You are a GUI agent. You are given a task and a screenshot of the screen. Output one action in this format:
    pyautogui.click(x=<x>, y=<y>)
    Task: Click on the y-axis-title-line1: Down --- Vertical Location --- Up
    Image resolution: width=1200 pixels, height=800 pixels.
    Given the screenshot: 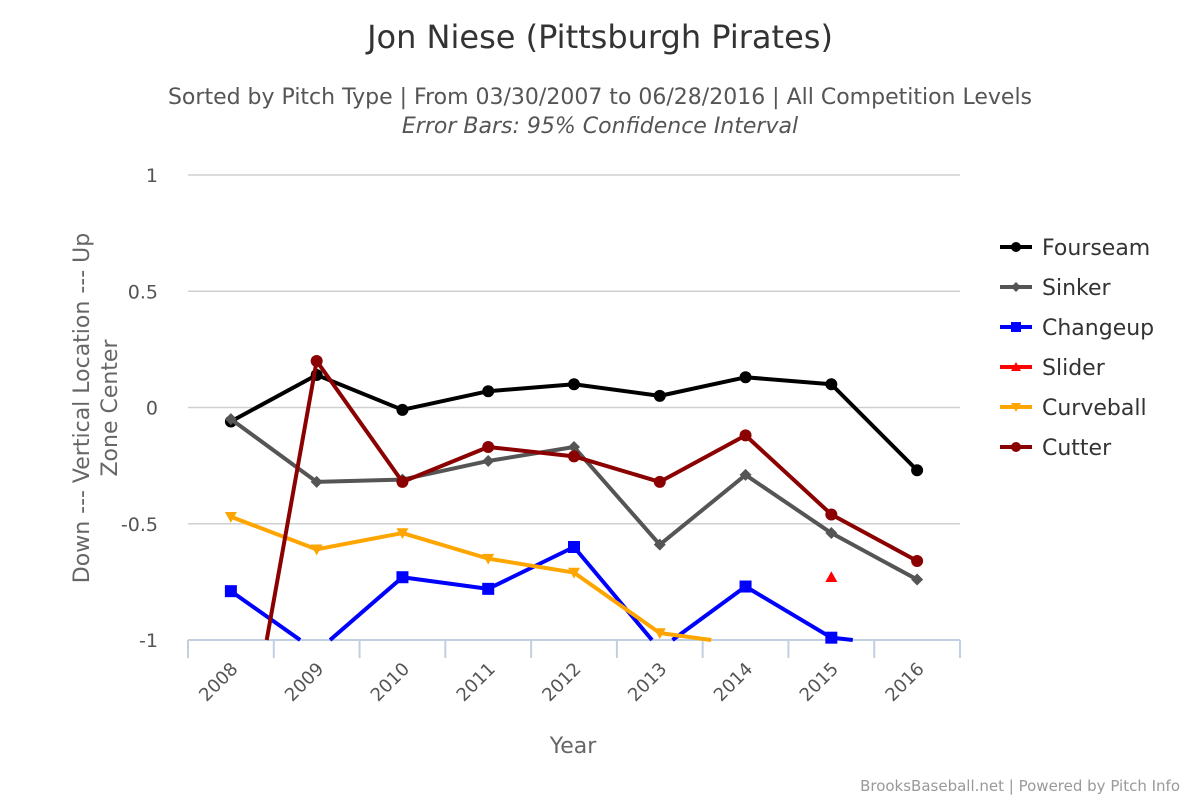 What is the action you would take?
    pyautogui.click(x=82, y=408)
    